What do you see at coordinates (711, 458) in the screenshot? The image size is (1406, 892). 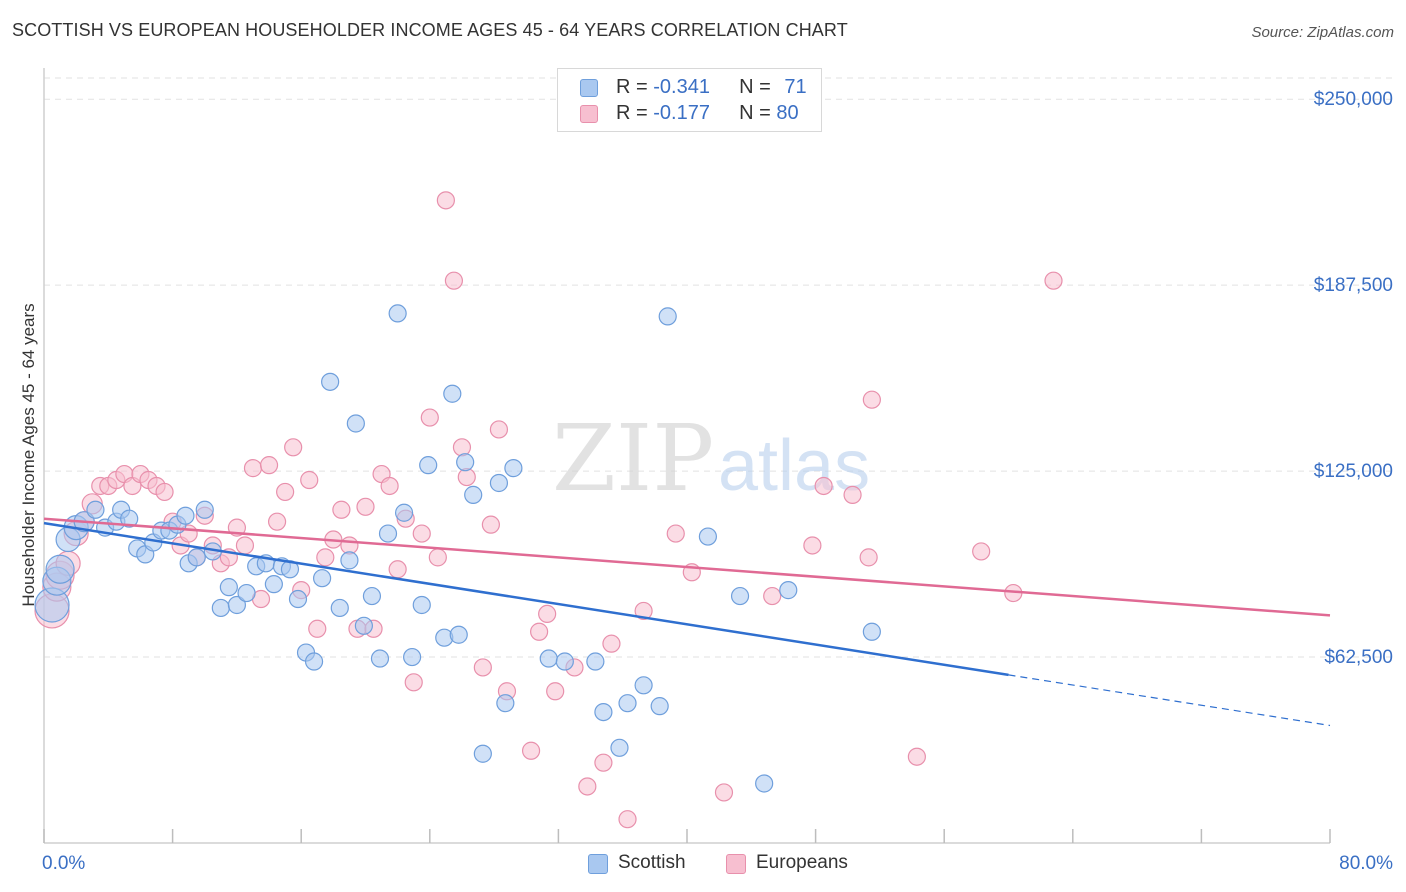 I see `watermark: ZIP atlas` at bounding box center [711, 458].